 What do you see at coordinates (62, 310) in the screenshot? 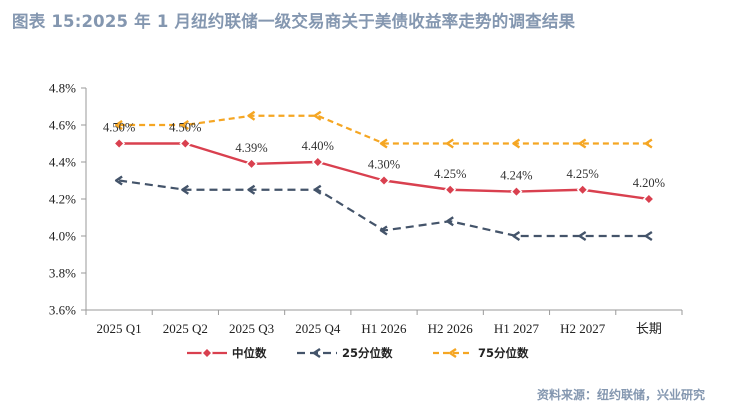
I see `y-tick-label: 3.6%` at bounding box center [62, 310].